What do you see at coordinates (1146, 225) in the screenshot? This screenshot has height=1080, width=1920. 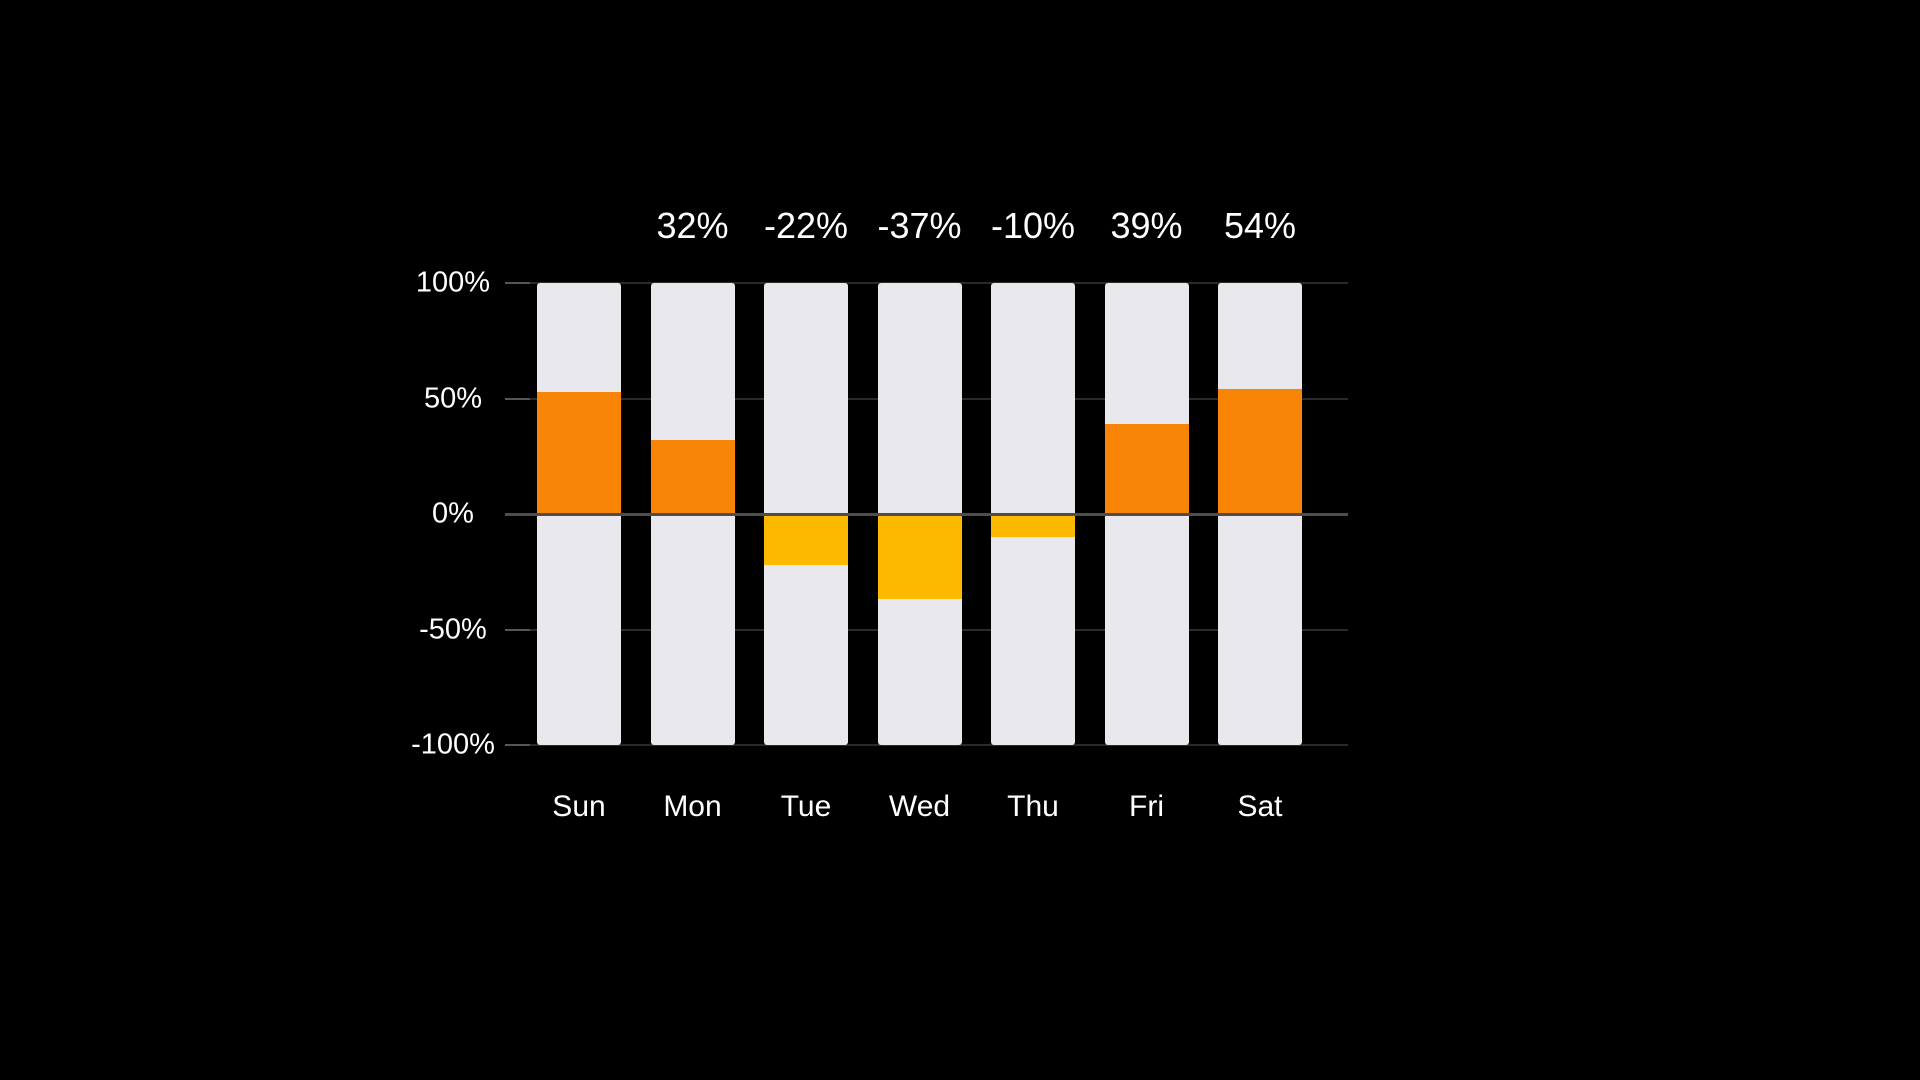 I see `bar-value-label-fri: 39%` at bounding box center [1146, 225].